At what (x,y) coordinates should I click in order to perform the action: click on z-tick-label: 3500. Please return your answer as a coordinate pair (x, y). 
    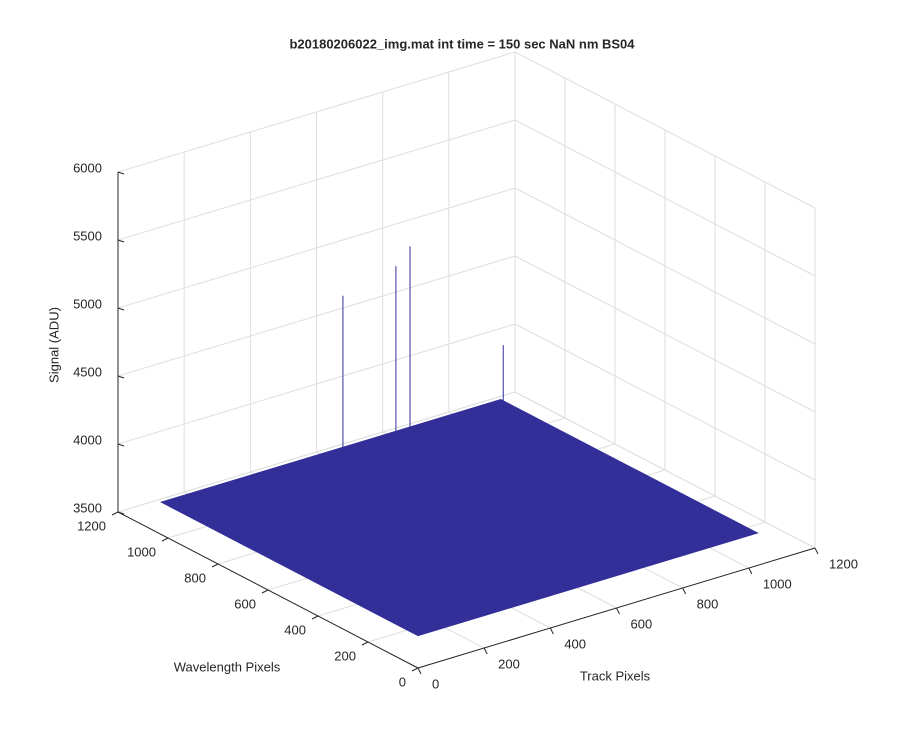
    Looking at the image, I should click on (87, 507).